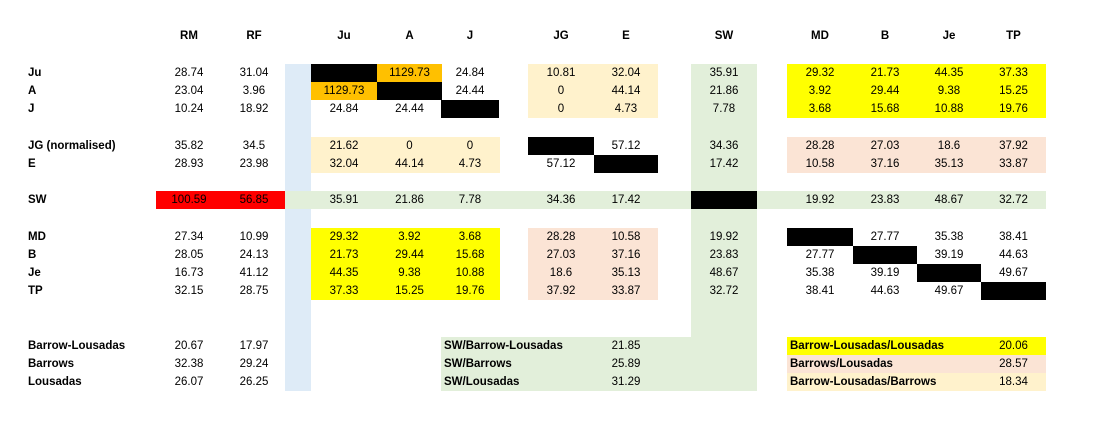 The image size is (1102, 434). Describe the element at coordinates (470, 164) in the screenshot. I see `ju-a-j-cell: 4.73` at that location.